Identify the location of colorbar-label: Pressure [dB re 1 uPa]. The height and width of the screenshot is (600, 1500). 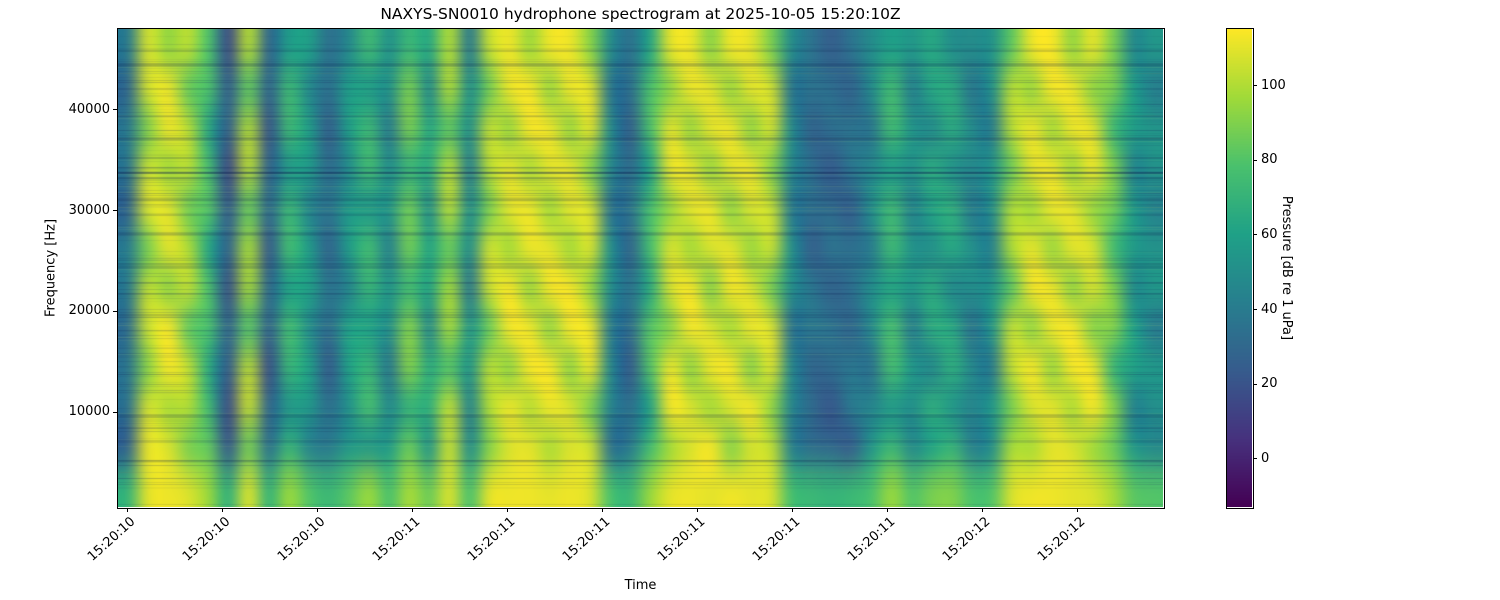
(1286, 268).